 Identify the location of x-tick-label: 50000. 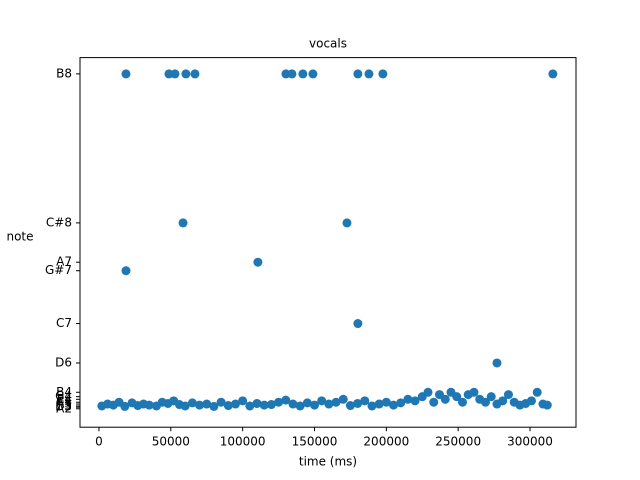
(171, 442).